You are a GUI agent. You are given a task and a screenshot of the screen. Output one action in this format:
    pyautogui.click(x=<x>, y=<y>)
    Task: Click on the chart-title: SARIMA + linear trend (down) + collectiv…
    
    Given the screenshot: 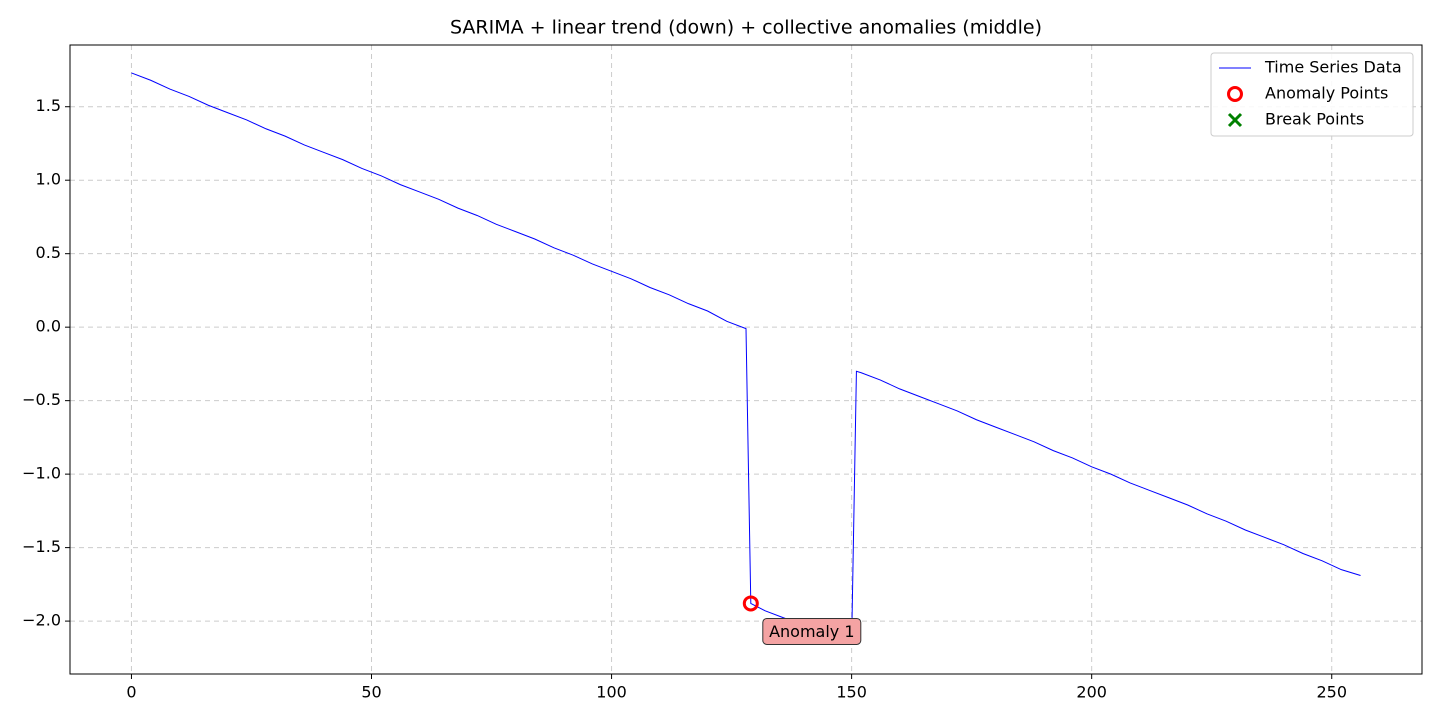 What is the action you would take?
    pyautogui.click(x=746, y=28)
    